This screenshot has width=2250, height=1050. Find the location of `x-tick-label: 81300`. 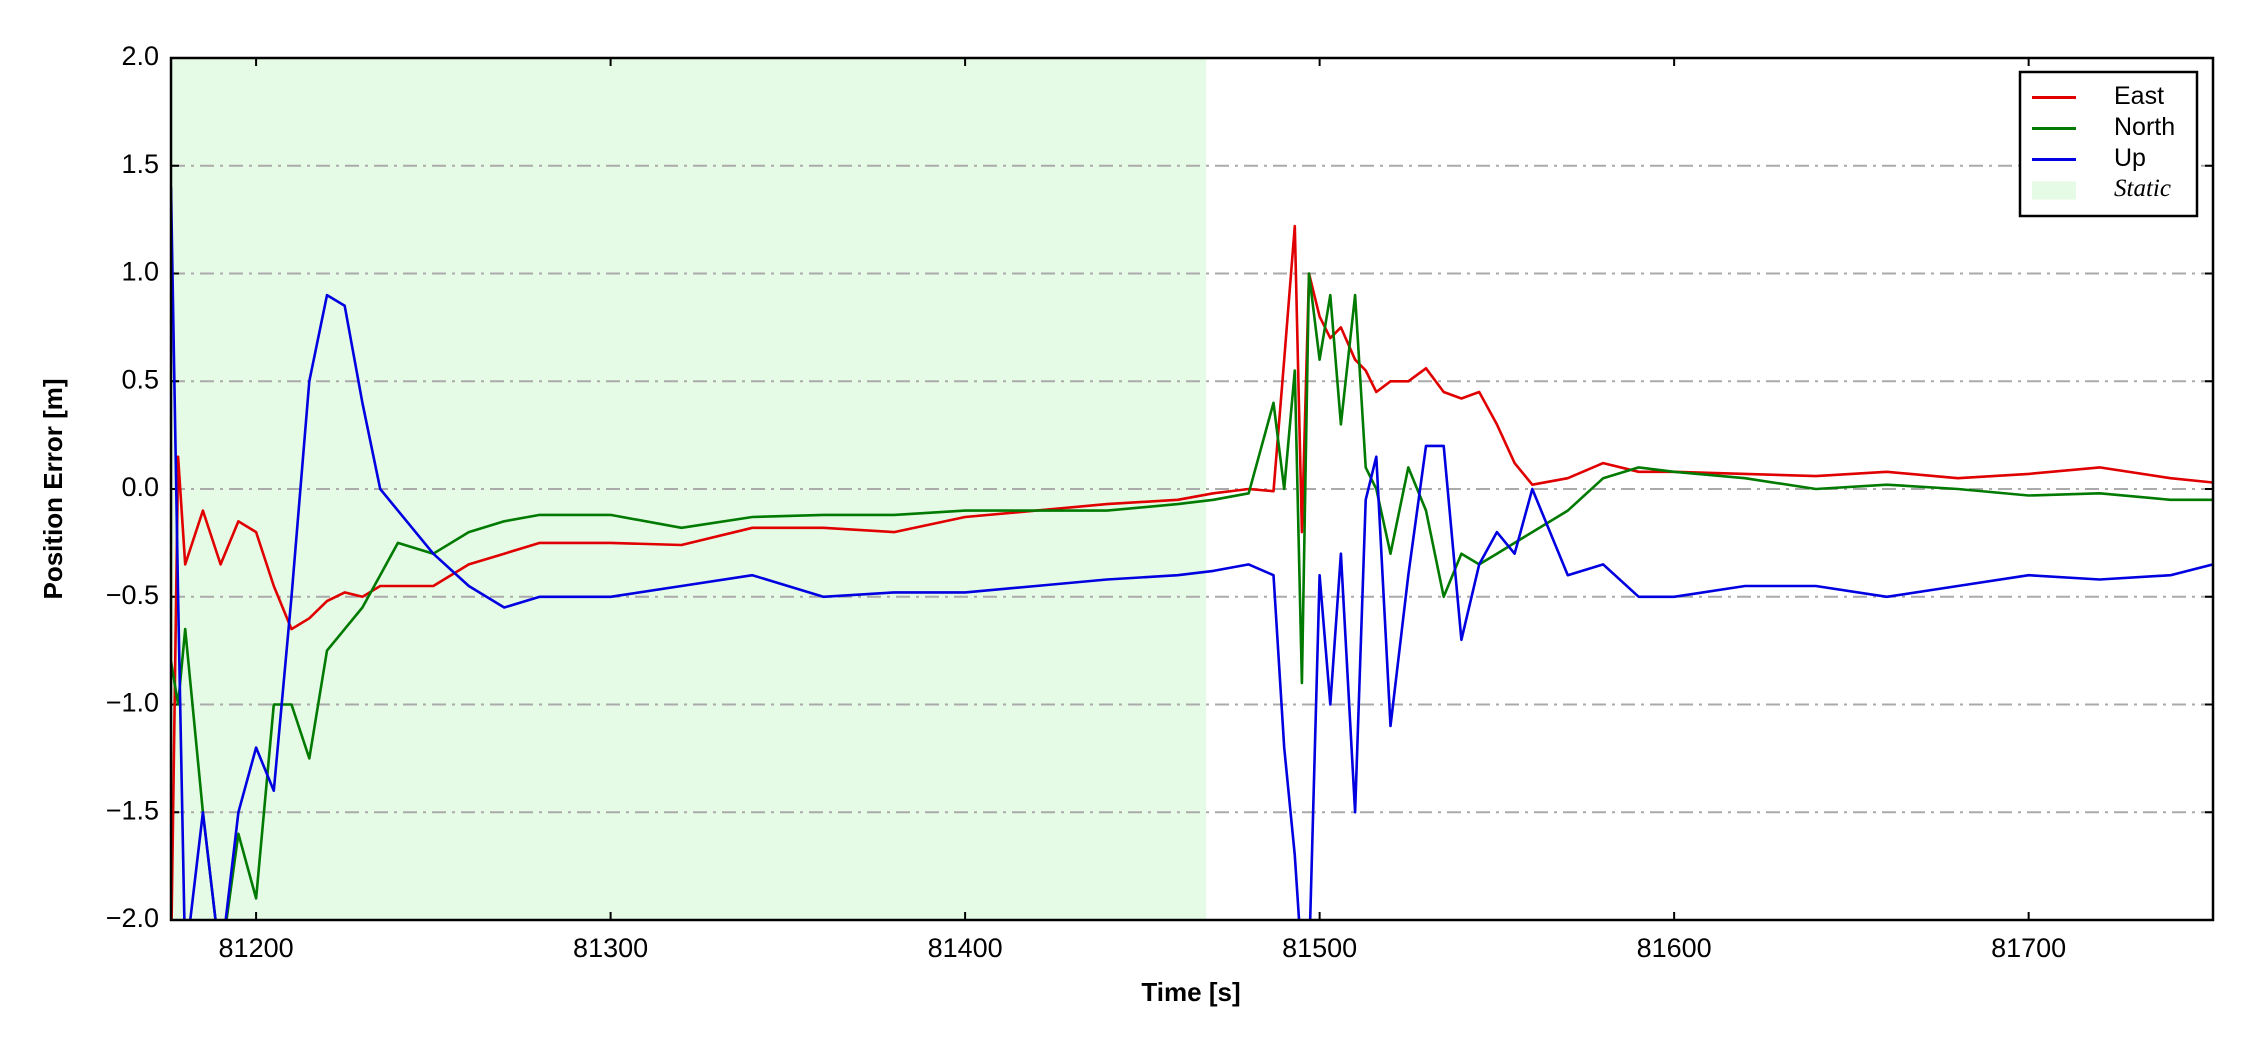

x-tick-label: 81300 is located at coordinates (610, 948).